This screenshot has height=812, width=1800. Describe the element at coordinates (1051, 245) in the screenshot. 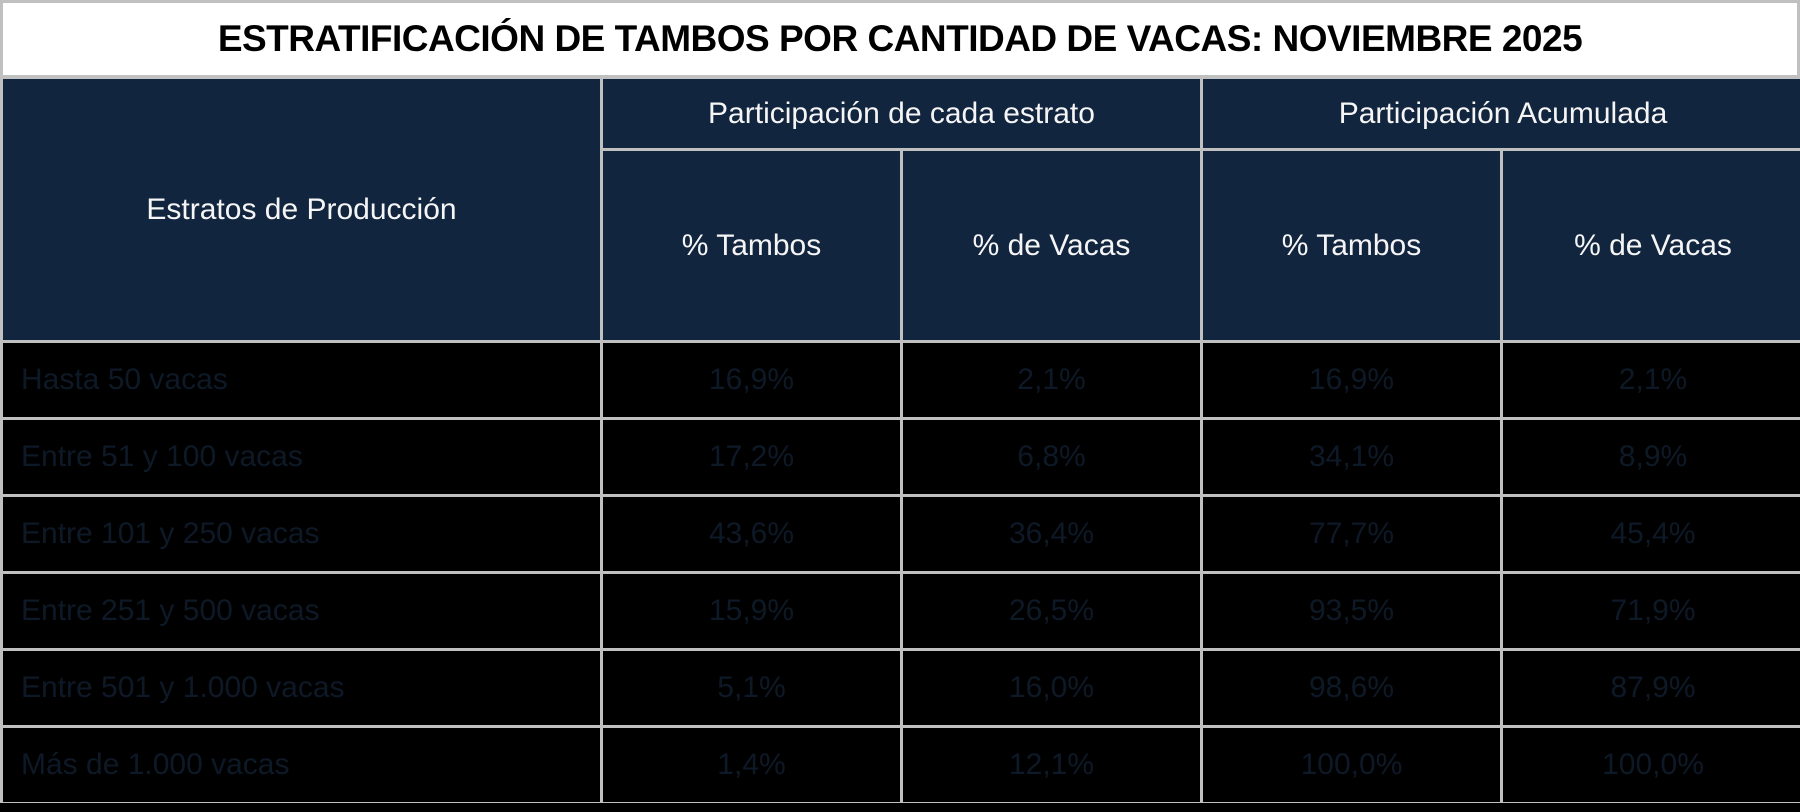

I see `sub-header-vacas-estrato: % de Vacas` at that location.